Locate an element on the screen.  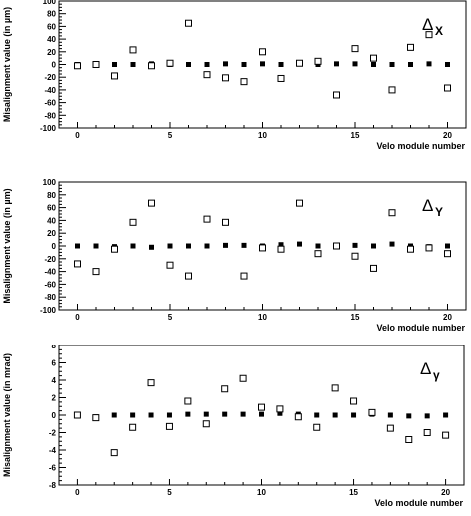
y-tick-label: -60 is located at coordinates (50, 284).